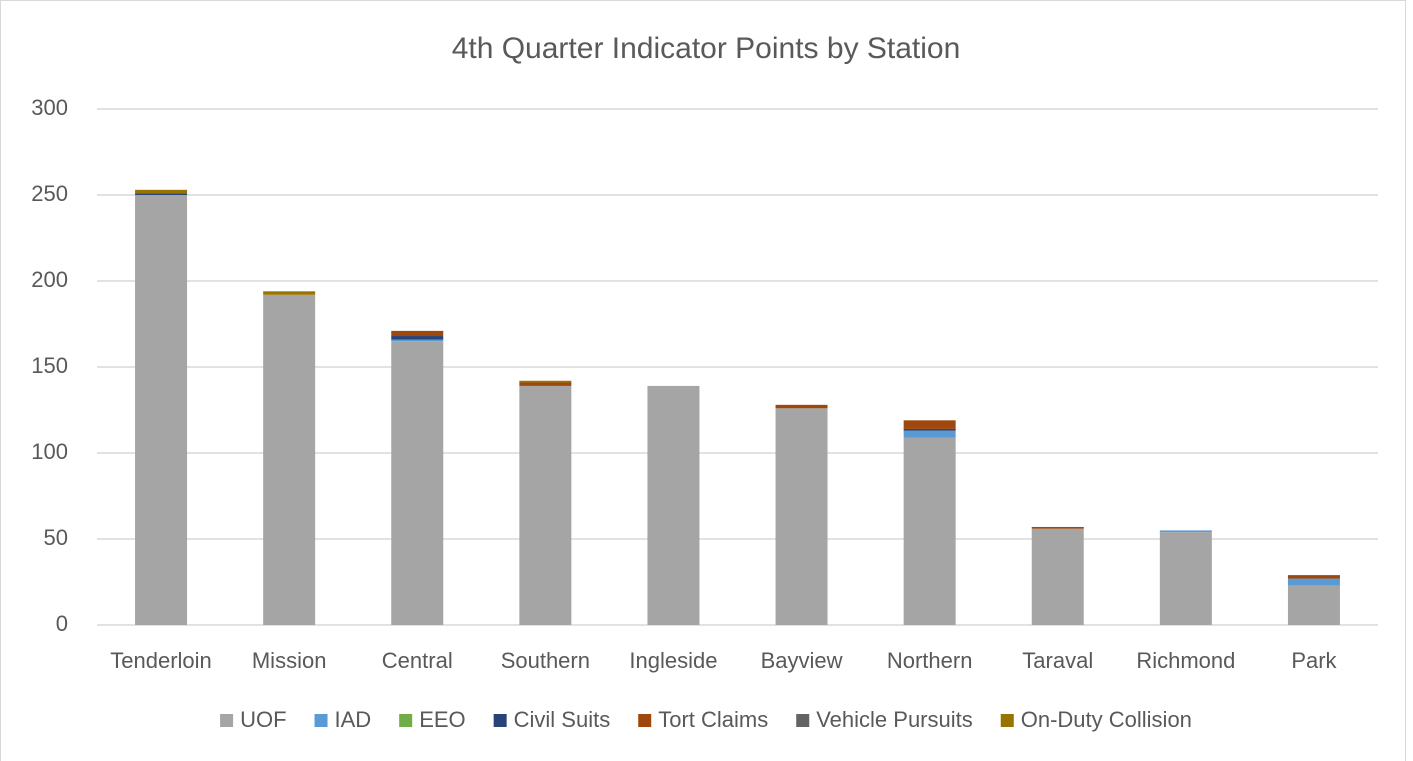 The image size is (1413, 761). Describe the element at coordinates (56, 537) in the screenshot. I see `y-tick-label: 50` at that location.